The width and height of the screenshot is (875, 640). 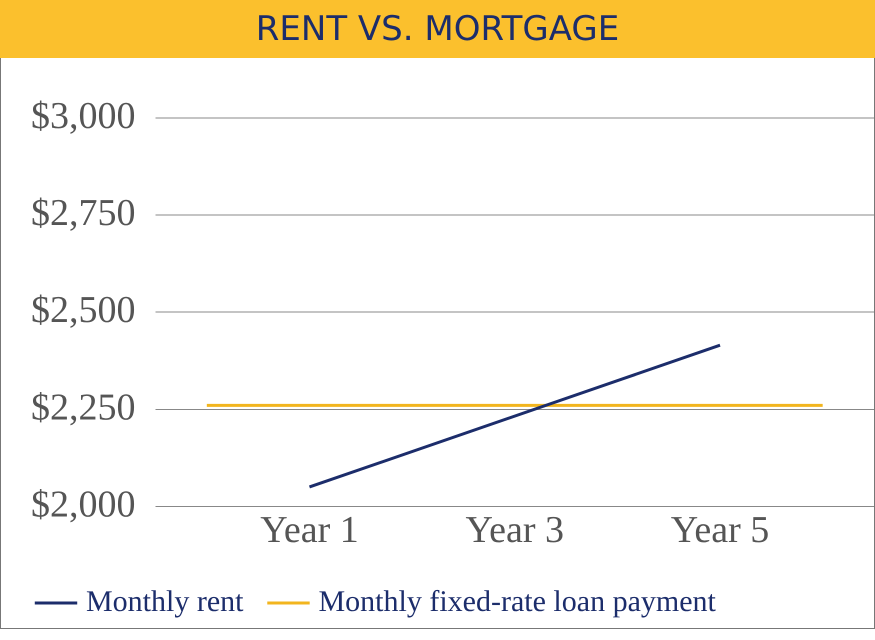 I want to click on y-tick-label: $2,750, so click(x=83, y=213).